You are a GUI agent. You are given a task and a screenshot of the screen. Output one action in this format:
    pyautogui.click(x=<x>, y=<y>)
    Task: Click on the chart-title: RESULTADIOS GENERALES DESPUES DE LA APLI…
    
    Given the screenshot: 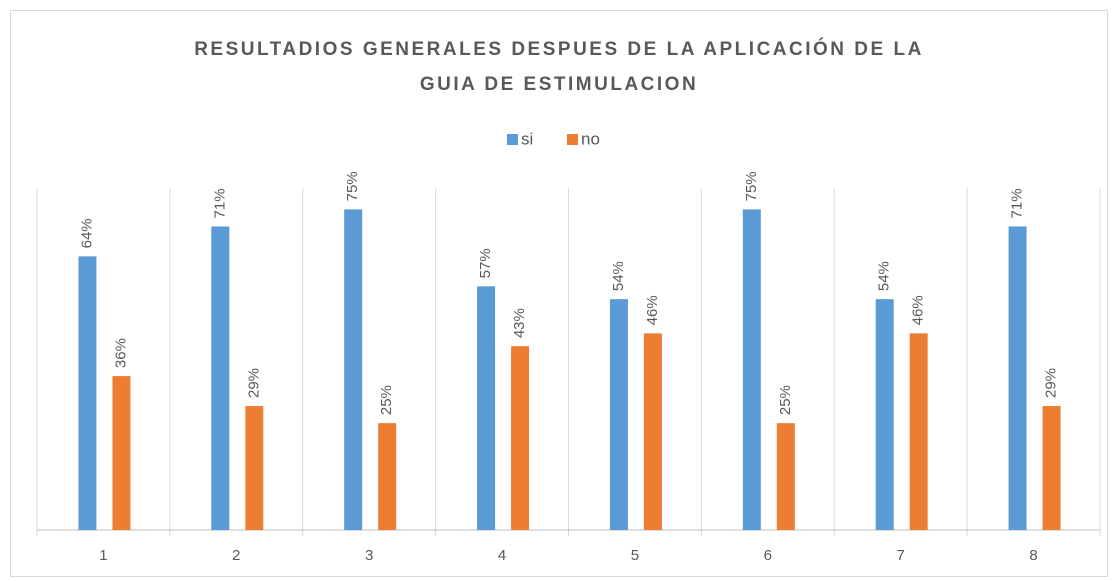 What is the action you would take?
    pyautogui.click(x=559, y=49)
    